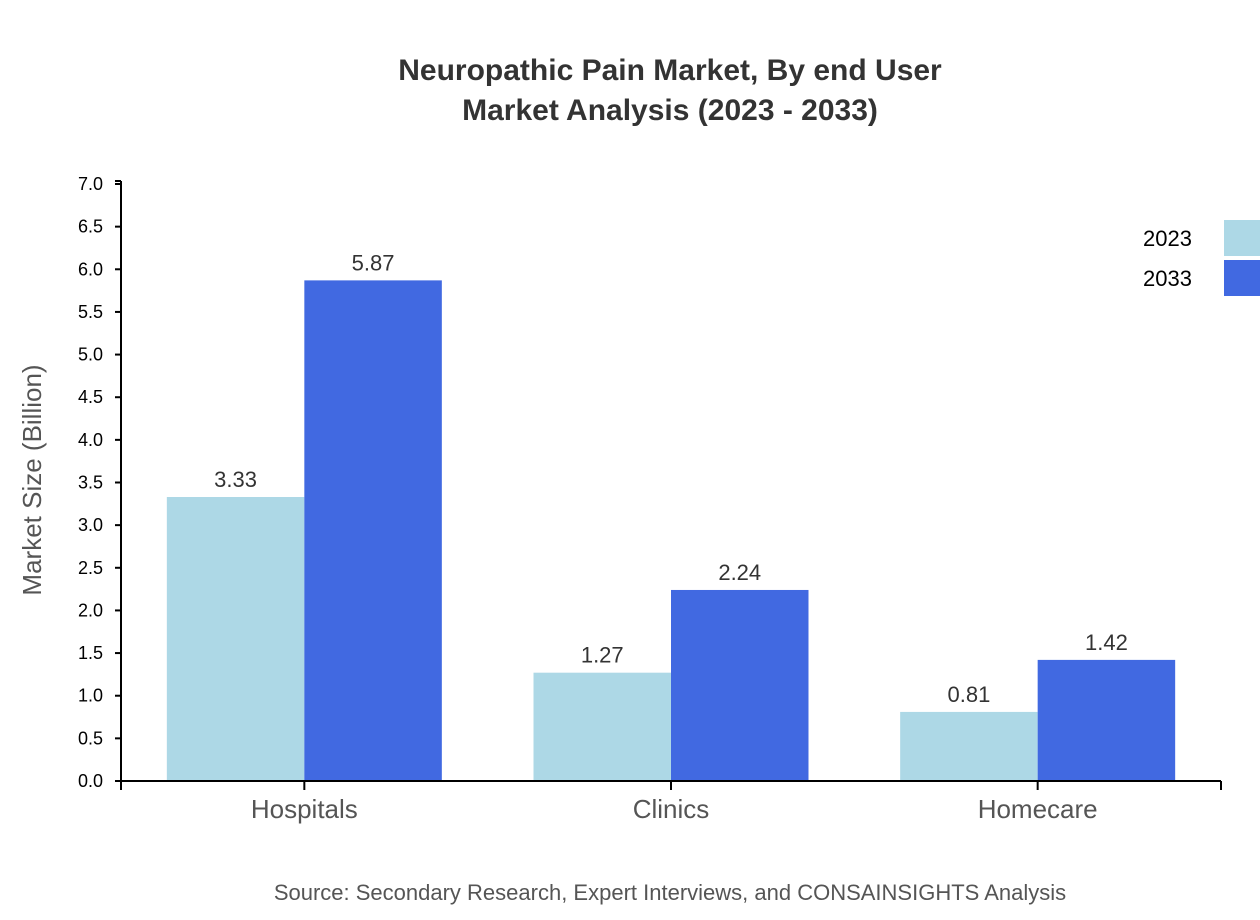 The height and width of the screenshot is (920, 1260). I want to click on legend-swatch-2023, so click(1242, 238).